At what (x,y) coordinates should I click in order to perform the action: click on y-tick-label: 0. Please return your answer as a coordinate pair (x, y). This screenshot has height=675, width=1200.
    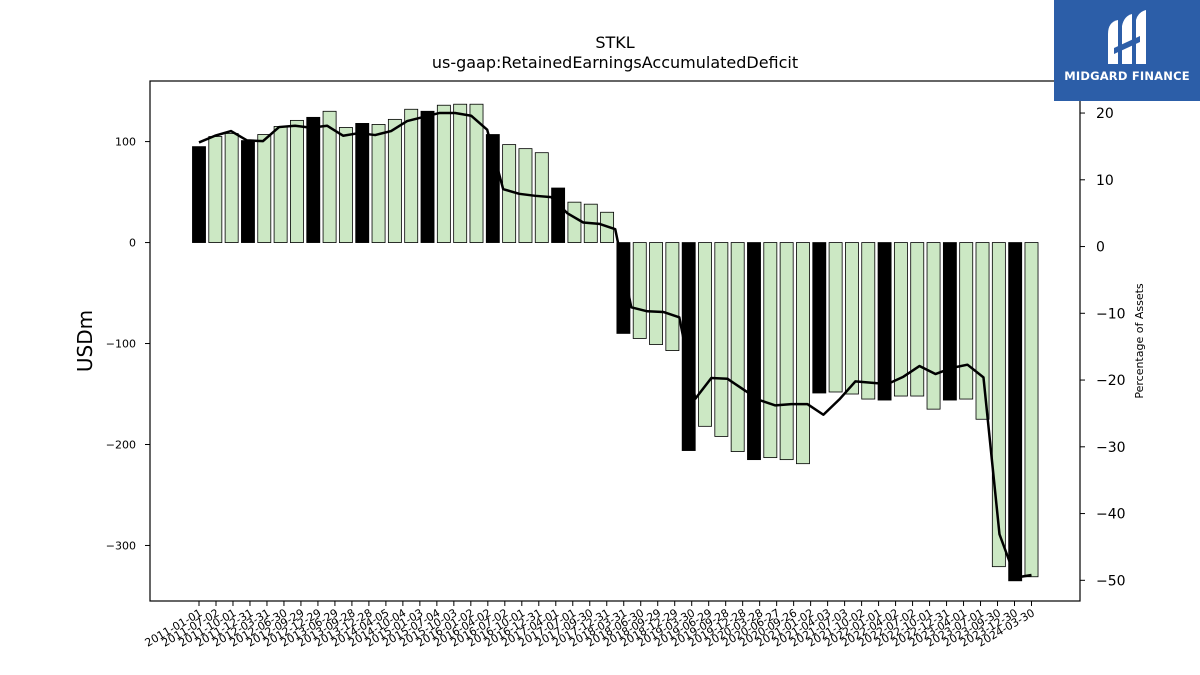
    Looking at the image, I should click on (132, 243).